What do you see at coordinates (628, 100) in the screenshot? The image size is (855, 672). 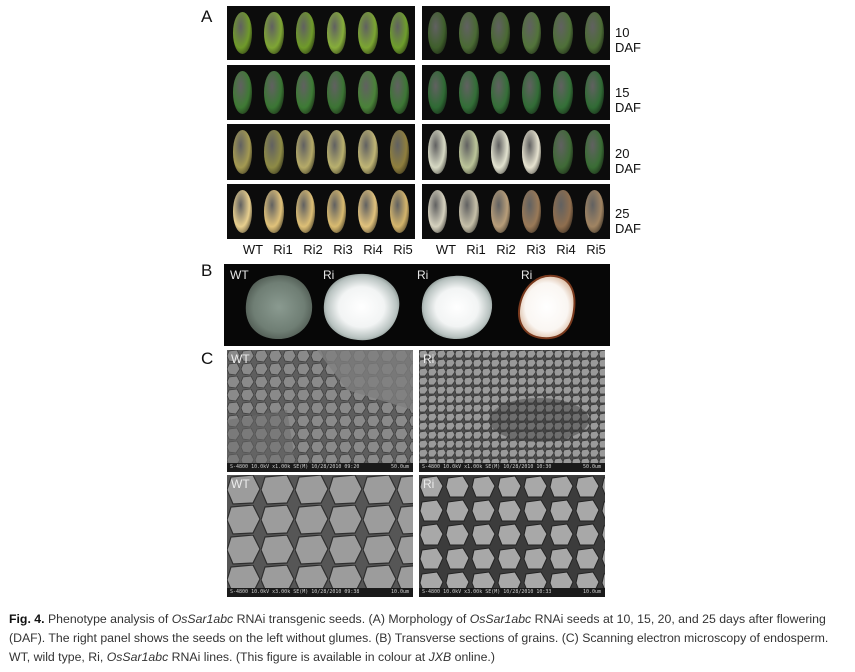 I see `daf-label-15: 15 DAF` at bounding box center [628, 100].